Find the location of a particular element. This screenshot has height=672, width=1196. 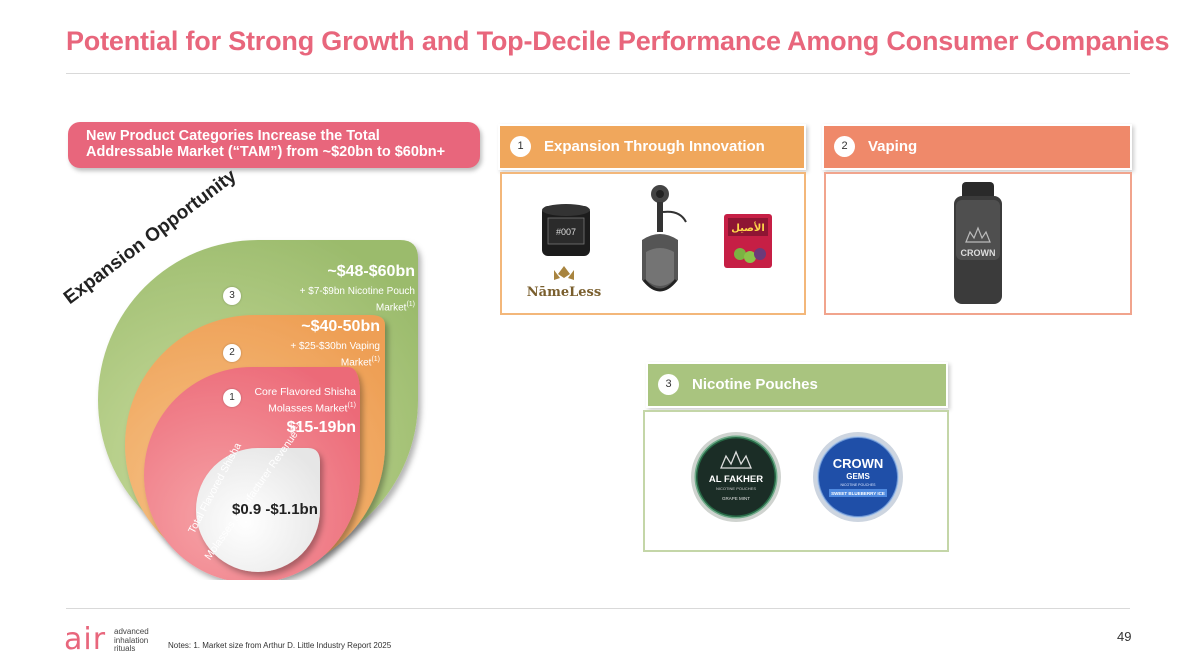

logo-line3: rituals is located at coordinates (125, 648).